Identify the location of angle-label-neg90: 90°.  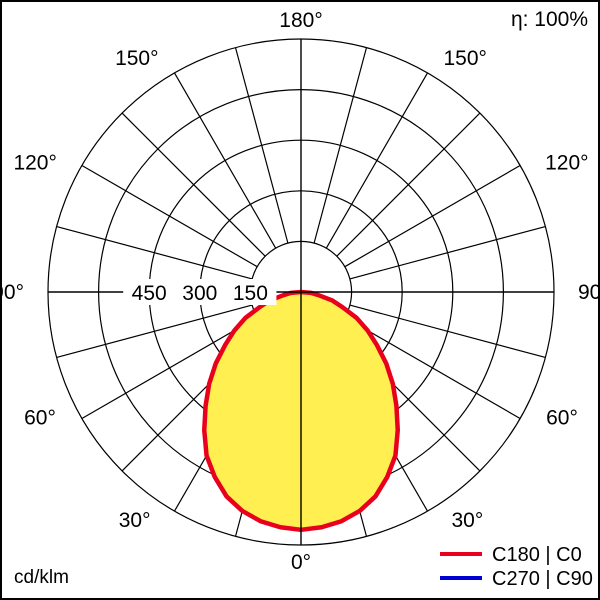
(12, 292).